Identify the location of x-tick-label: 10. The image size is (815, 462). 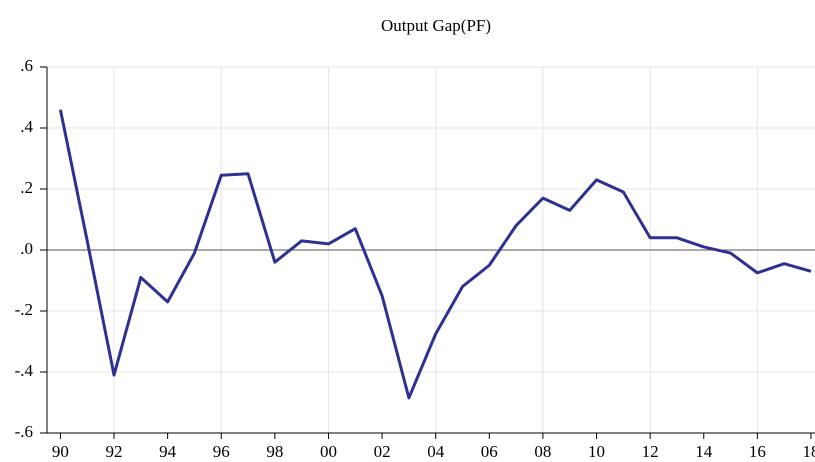
(596, 451).